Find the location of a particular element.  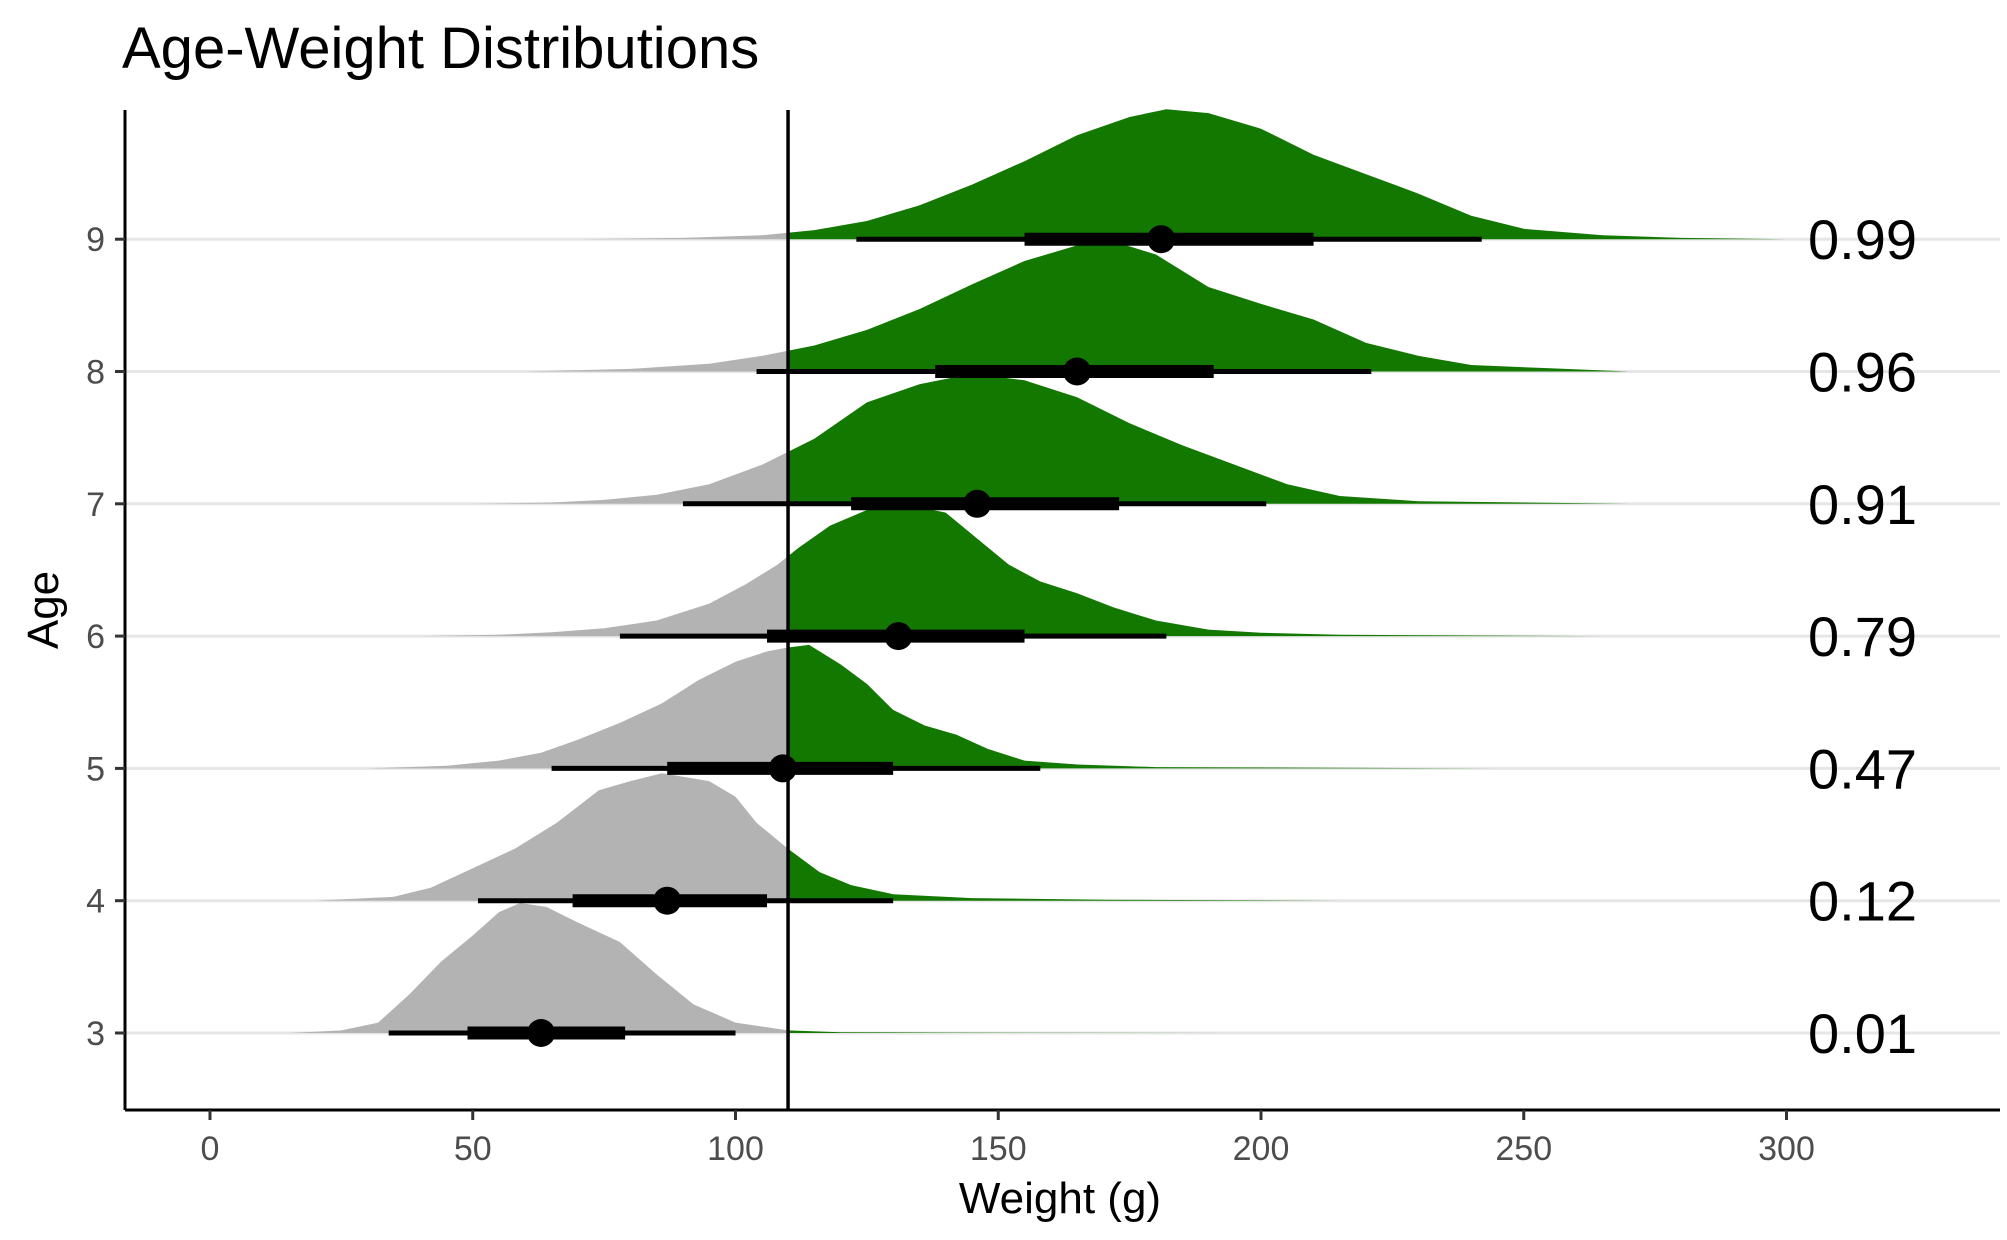

y-tick-label-8: 8 is located at coordinates (95, 373).